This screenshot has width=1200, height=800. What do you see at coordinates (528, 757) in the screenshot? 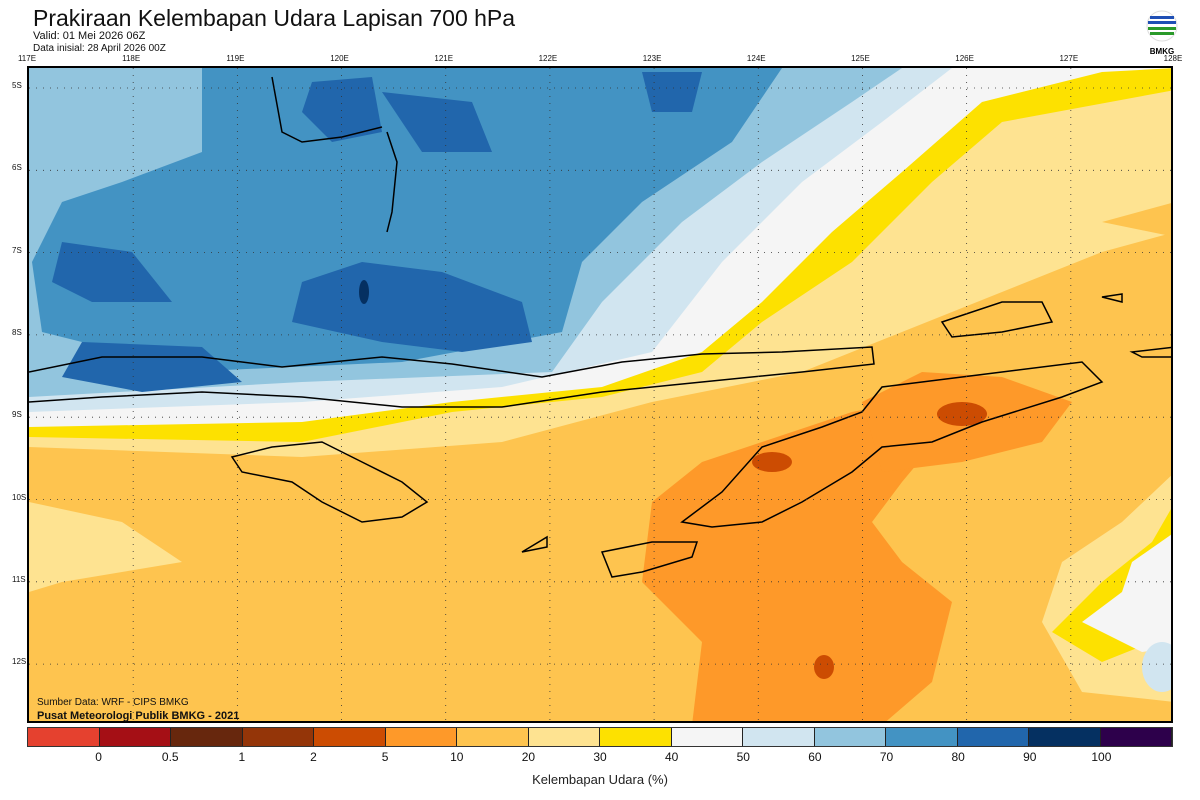
I see `colorbar-tick-label: 20` at bounding box center [528, 757].